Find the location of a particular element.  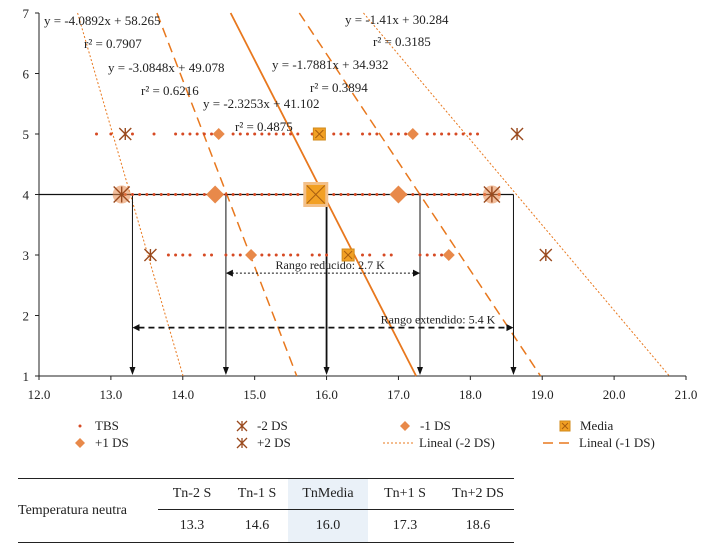

legend-label: Lineal (-2 DS) is located at coordinates (457, 442).